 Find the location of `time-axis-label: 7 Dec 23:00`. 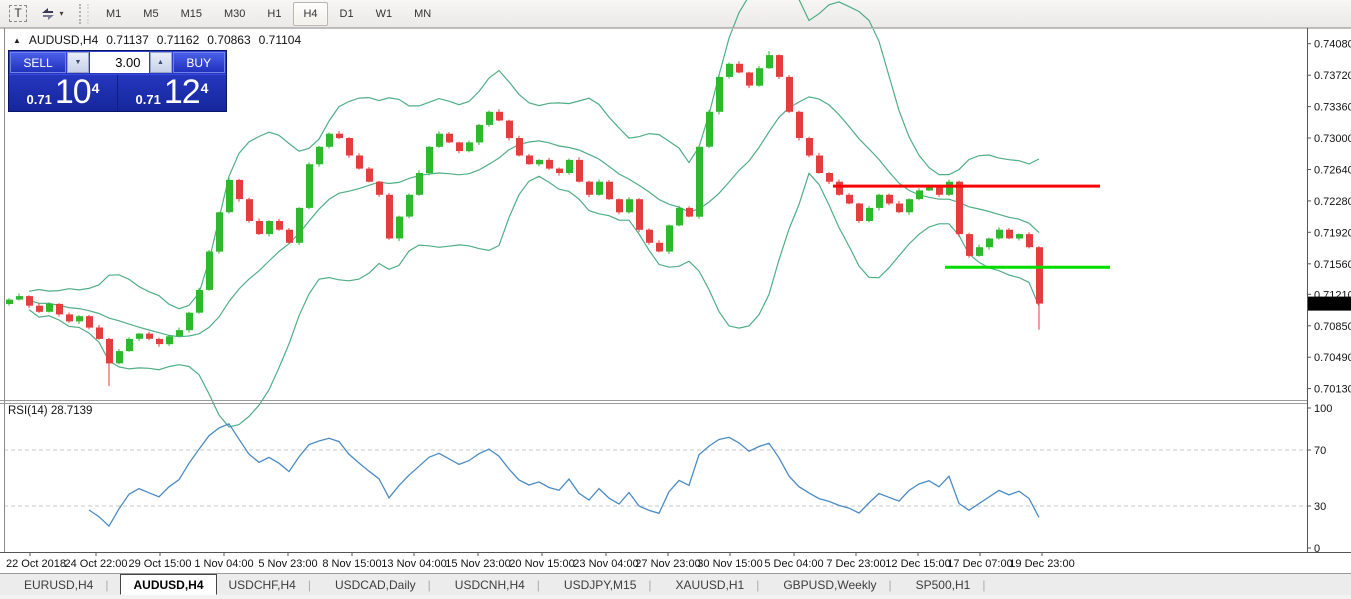

time-axis-label: 7 Dec 23:00 is located at coordinates (855, 564).